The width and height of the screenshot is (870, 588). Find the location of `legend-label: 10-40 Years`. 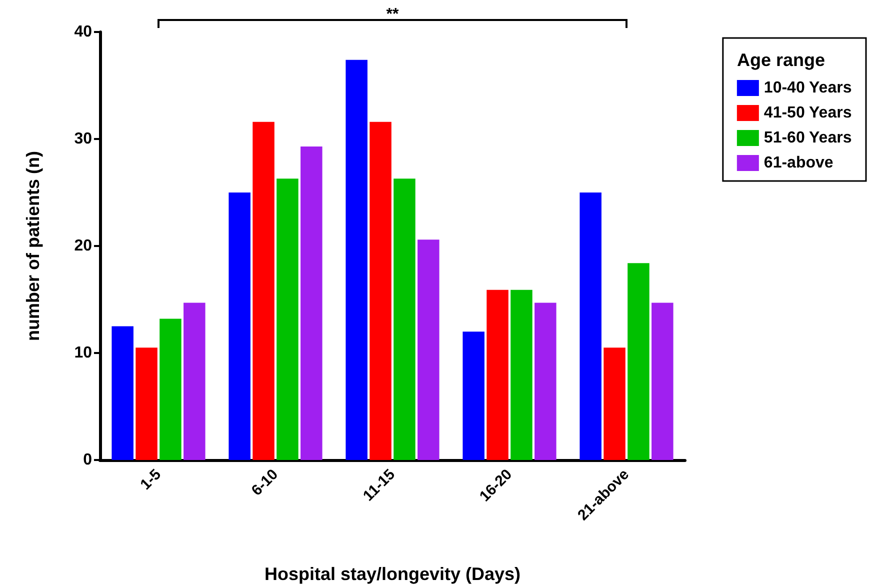

legend-label: 10-40 Years is located at coordinates (808, 88).